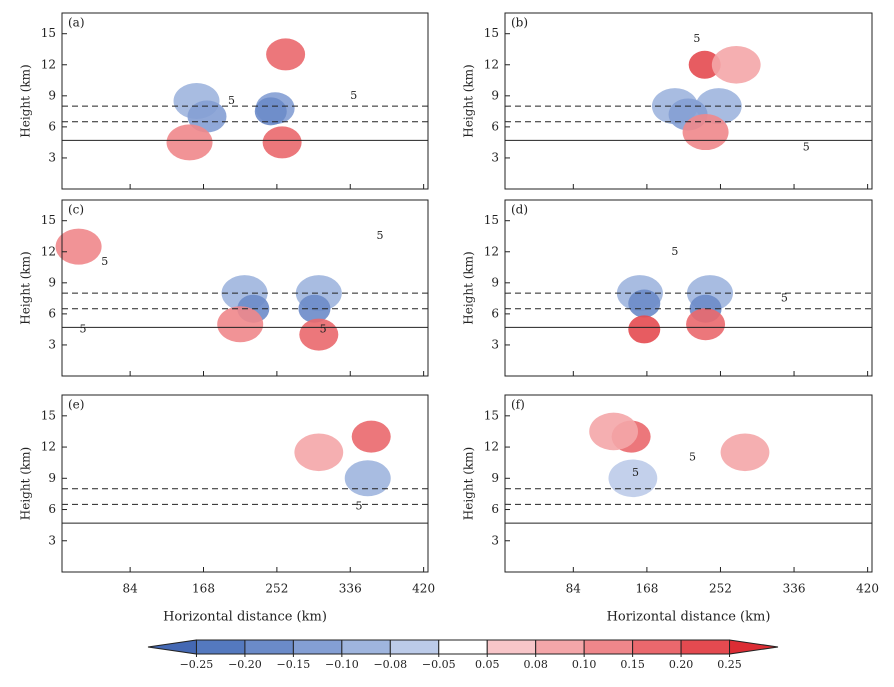 This screenshot has height=687, width=894. What do you see at coordinates (720, 589) in the screenshot?
I see `x-tick-label: 252` at bounding box center [720, 589].